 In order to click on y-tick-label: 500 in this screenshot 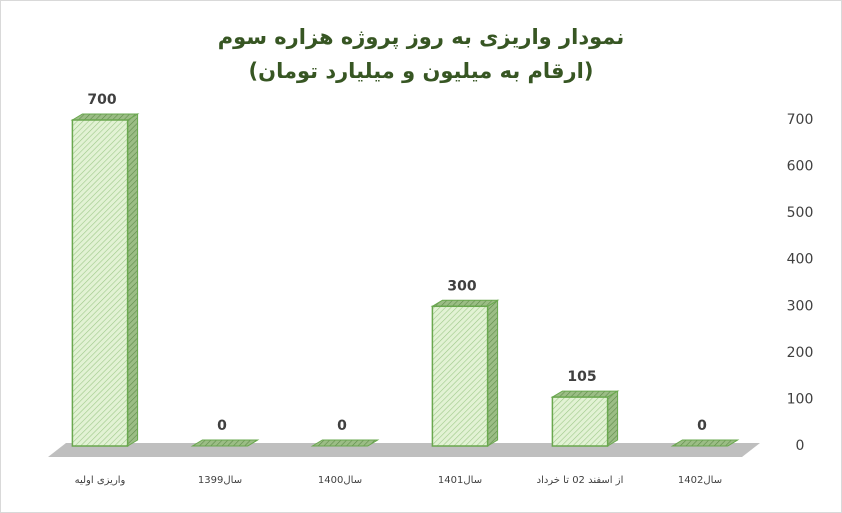, I will do `click(800, 213)`.